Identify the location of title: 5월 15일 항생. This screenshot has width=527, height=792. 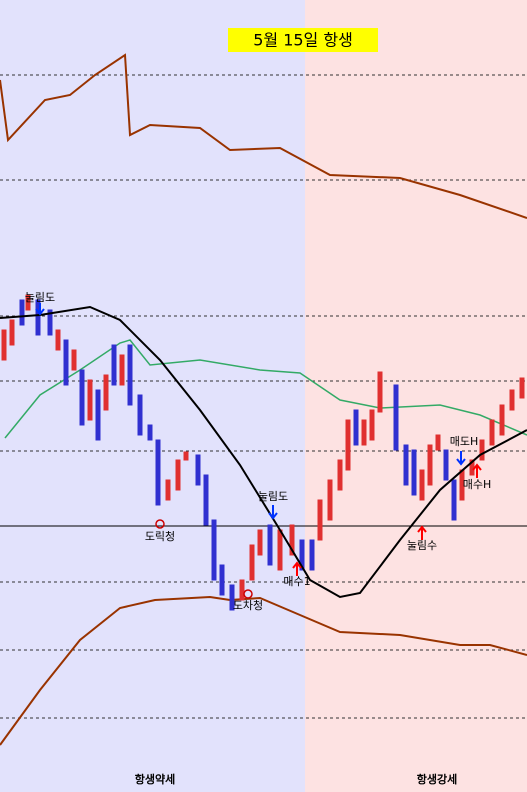
(303, 40).